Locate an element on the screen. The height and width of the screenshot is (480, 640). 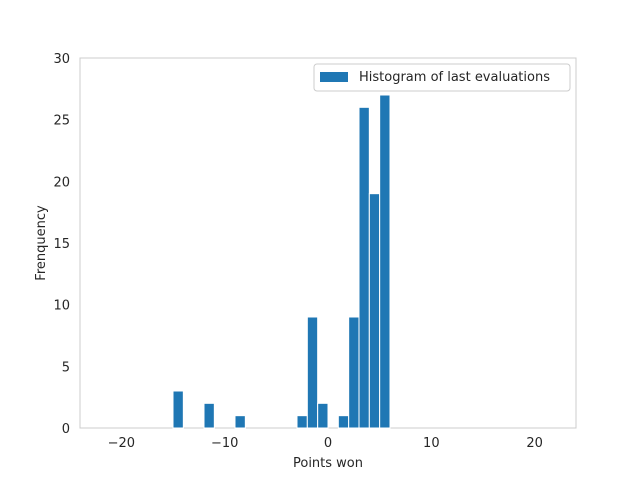
y-tick-label: 10 is located at coordinates (61, 306).